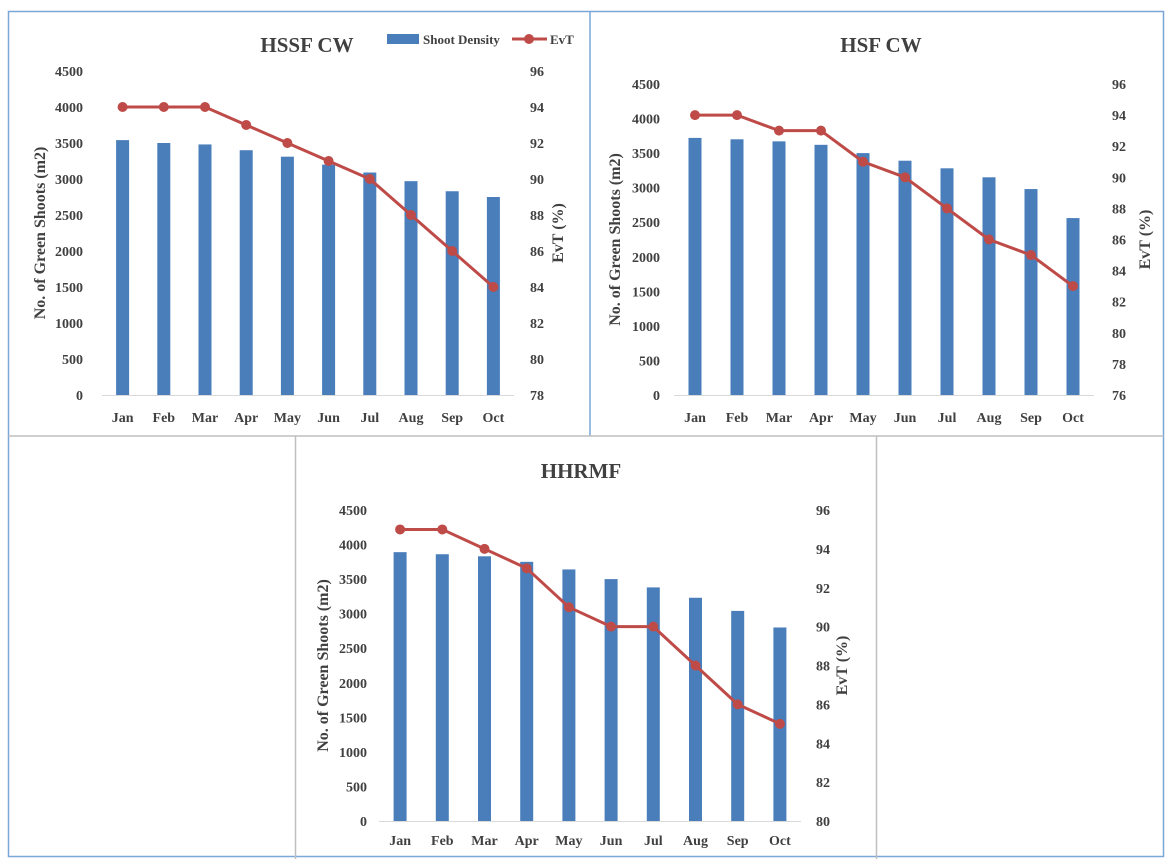  Describe the element at coordinates (558, 233) in the screenshot. I see `y2-axis-title: EvT (%)` at that location.